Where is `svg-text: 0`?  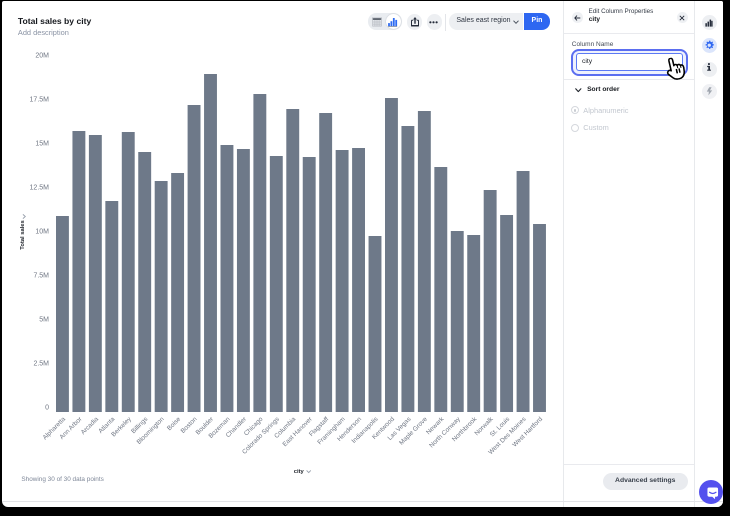 svg-text: 0 is located at coordinates (47, 408).